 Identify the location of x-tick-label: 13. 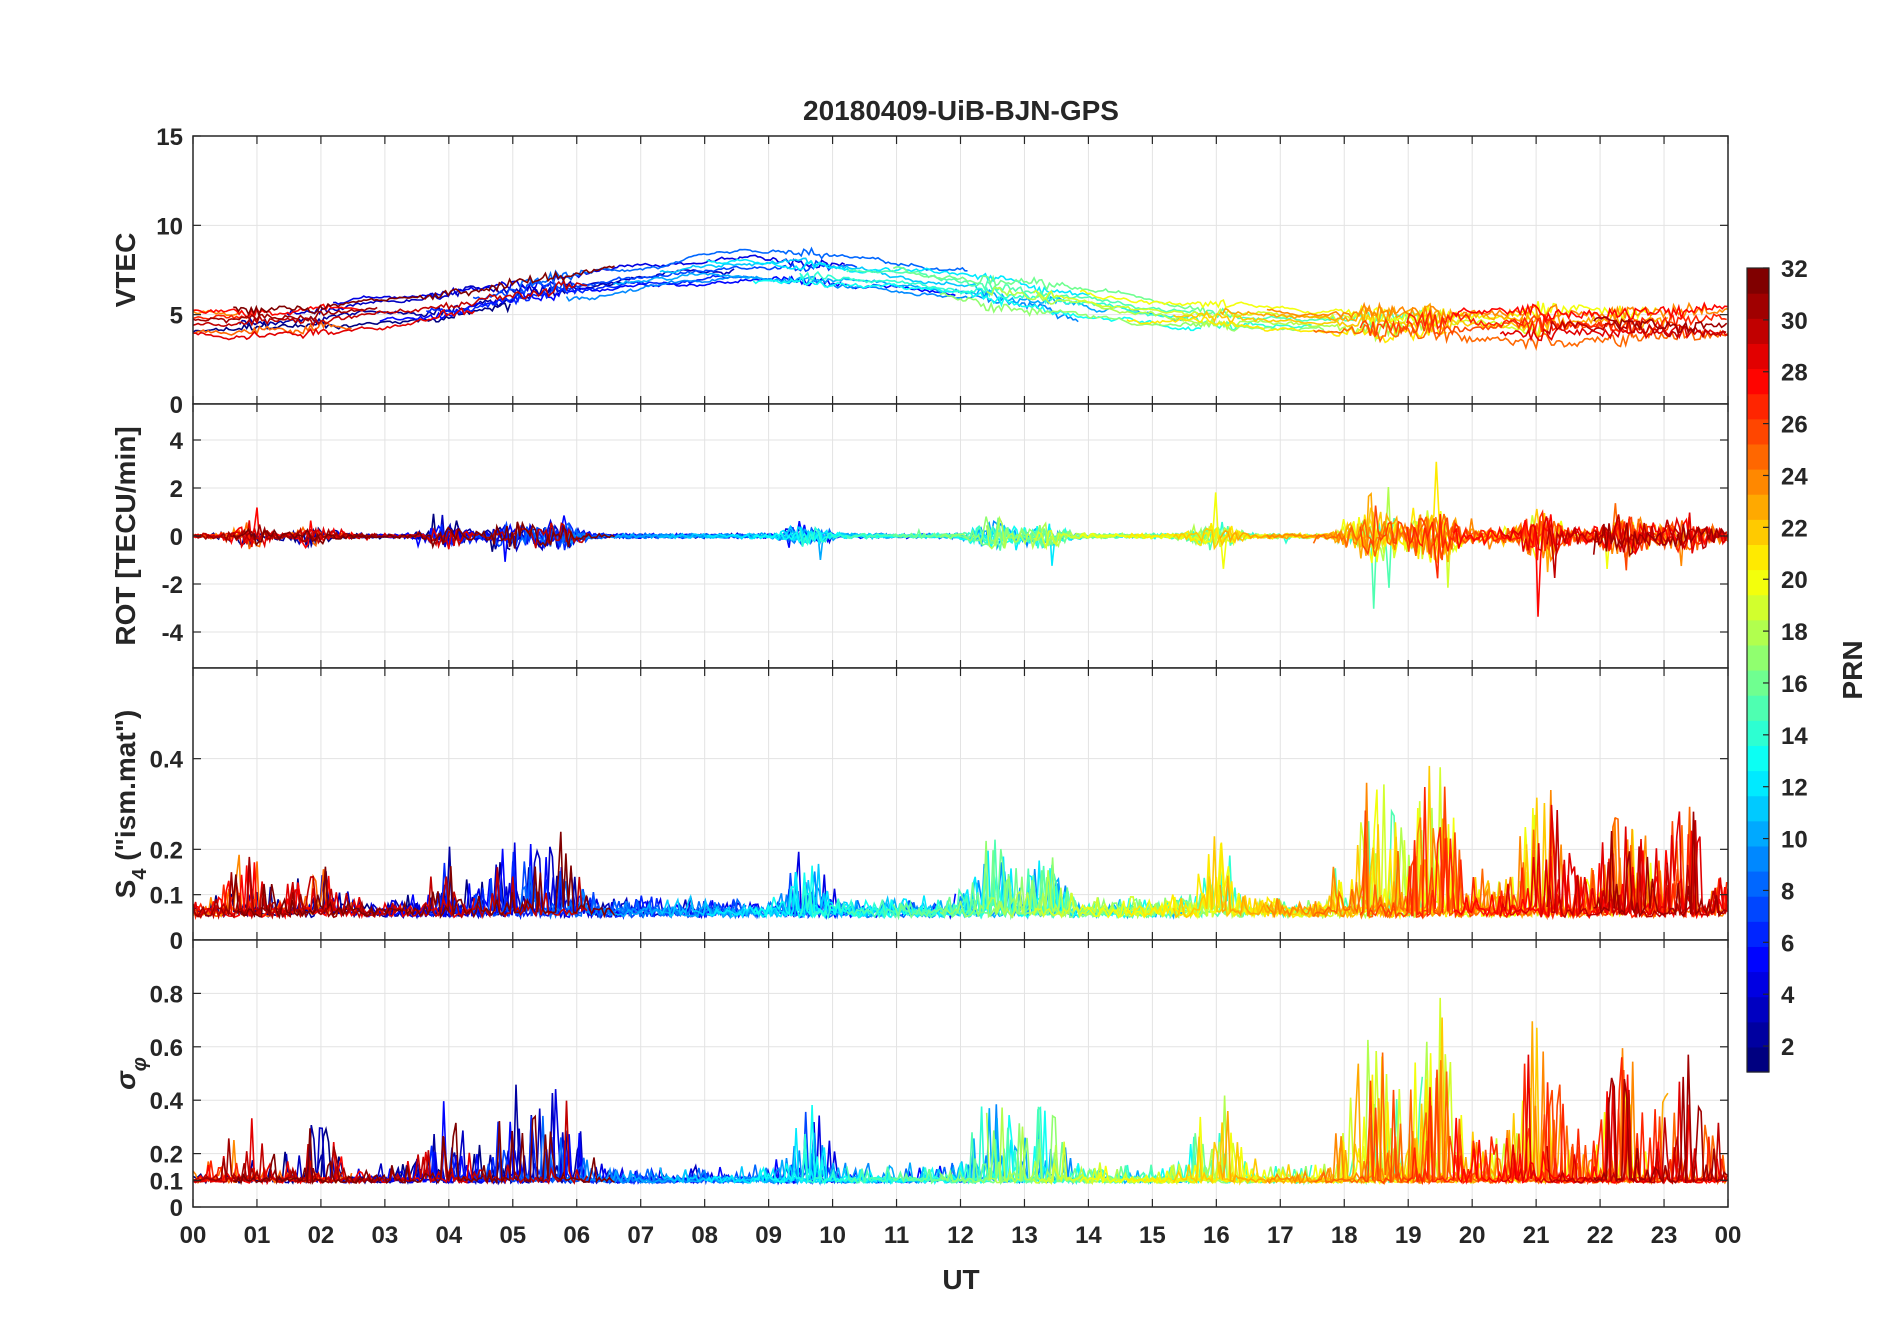
(1024, 1235).